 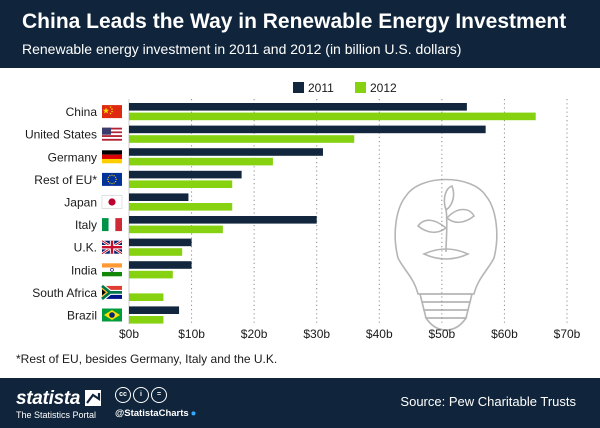 I want to click on bar-2012-u-k, so click(x=156, y=252).